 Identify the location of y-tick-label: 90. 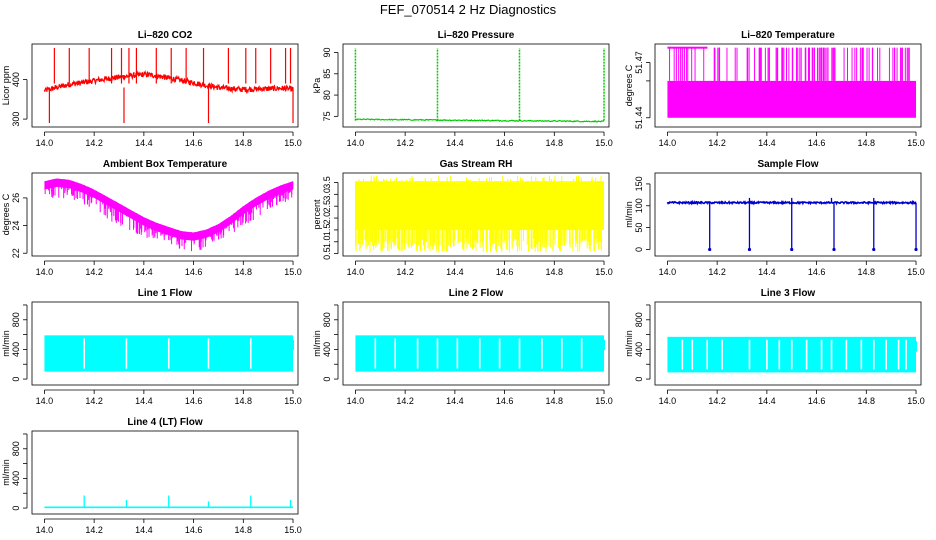
(327, 53).